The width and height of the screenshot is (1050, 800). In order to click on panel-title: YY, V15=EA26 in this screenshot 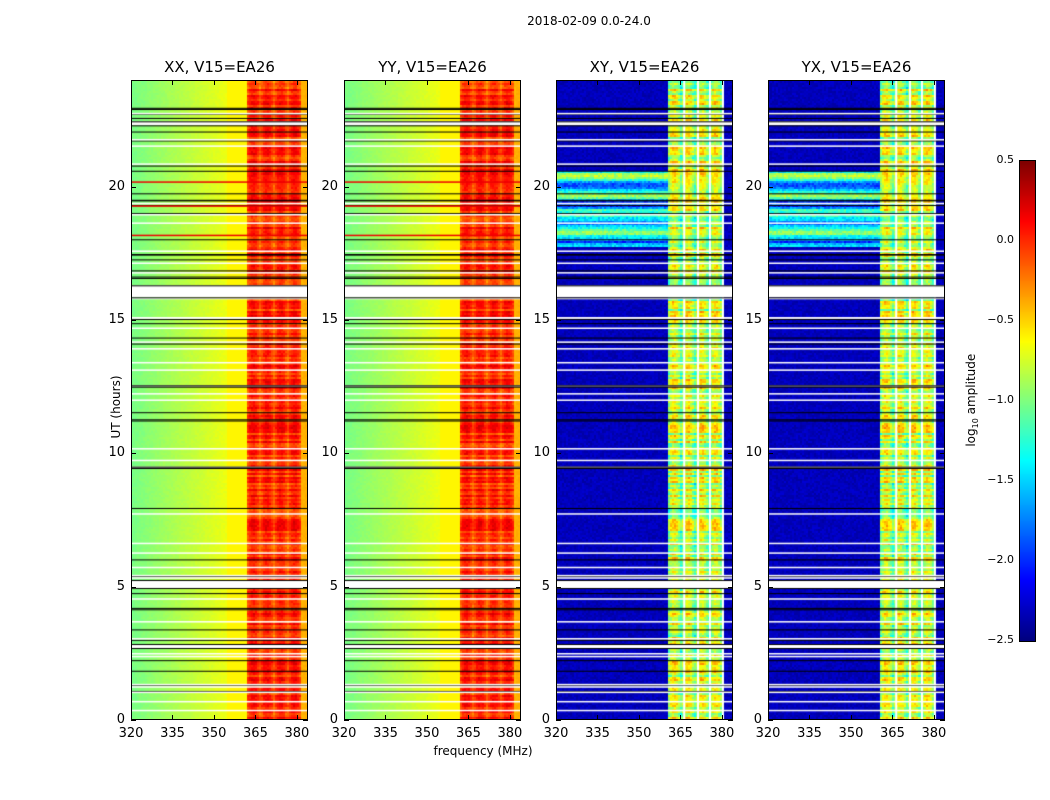, I will do `click(432, 67)`.